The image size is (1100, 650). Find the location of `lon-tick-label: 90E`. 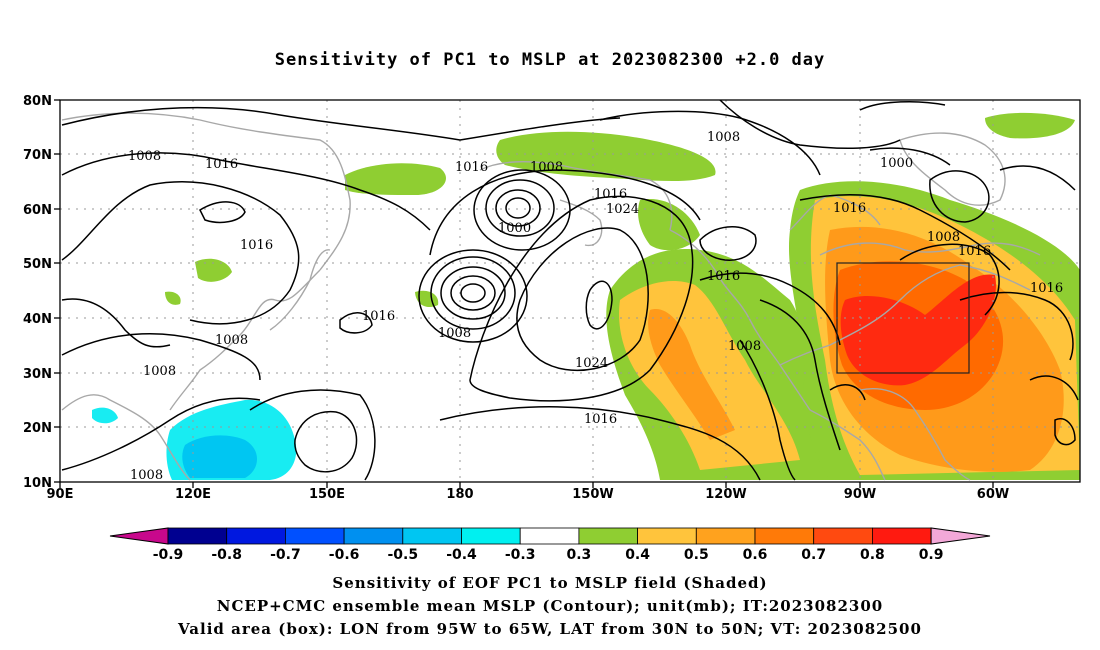

lon-tick-label: 90E is located at coordinates (60, 494).